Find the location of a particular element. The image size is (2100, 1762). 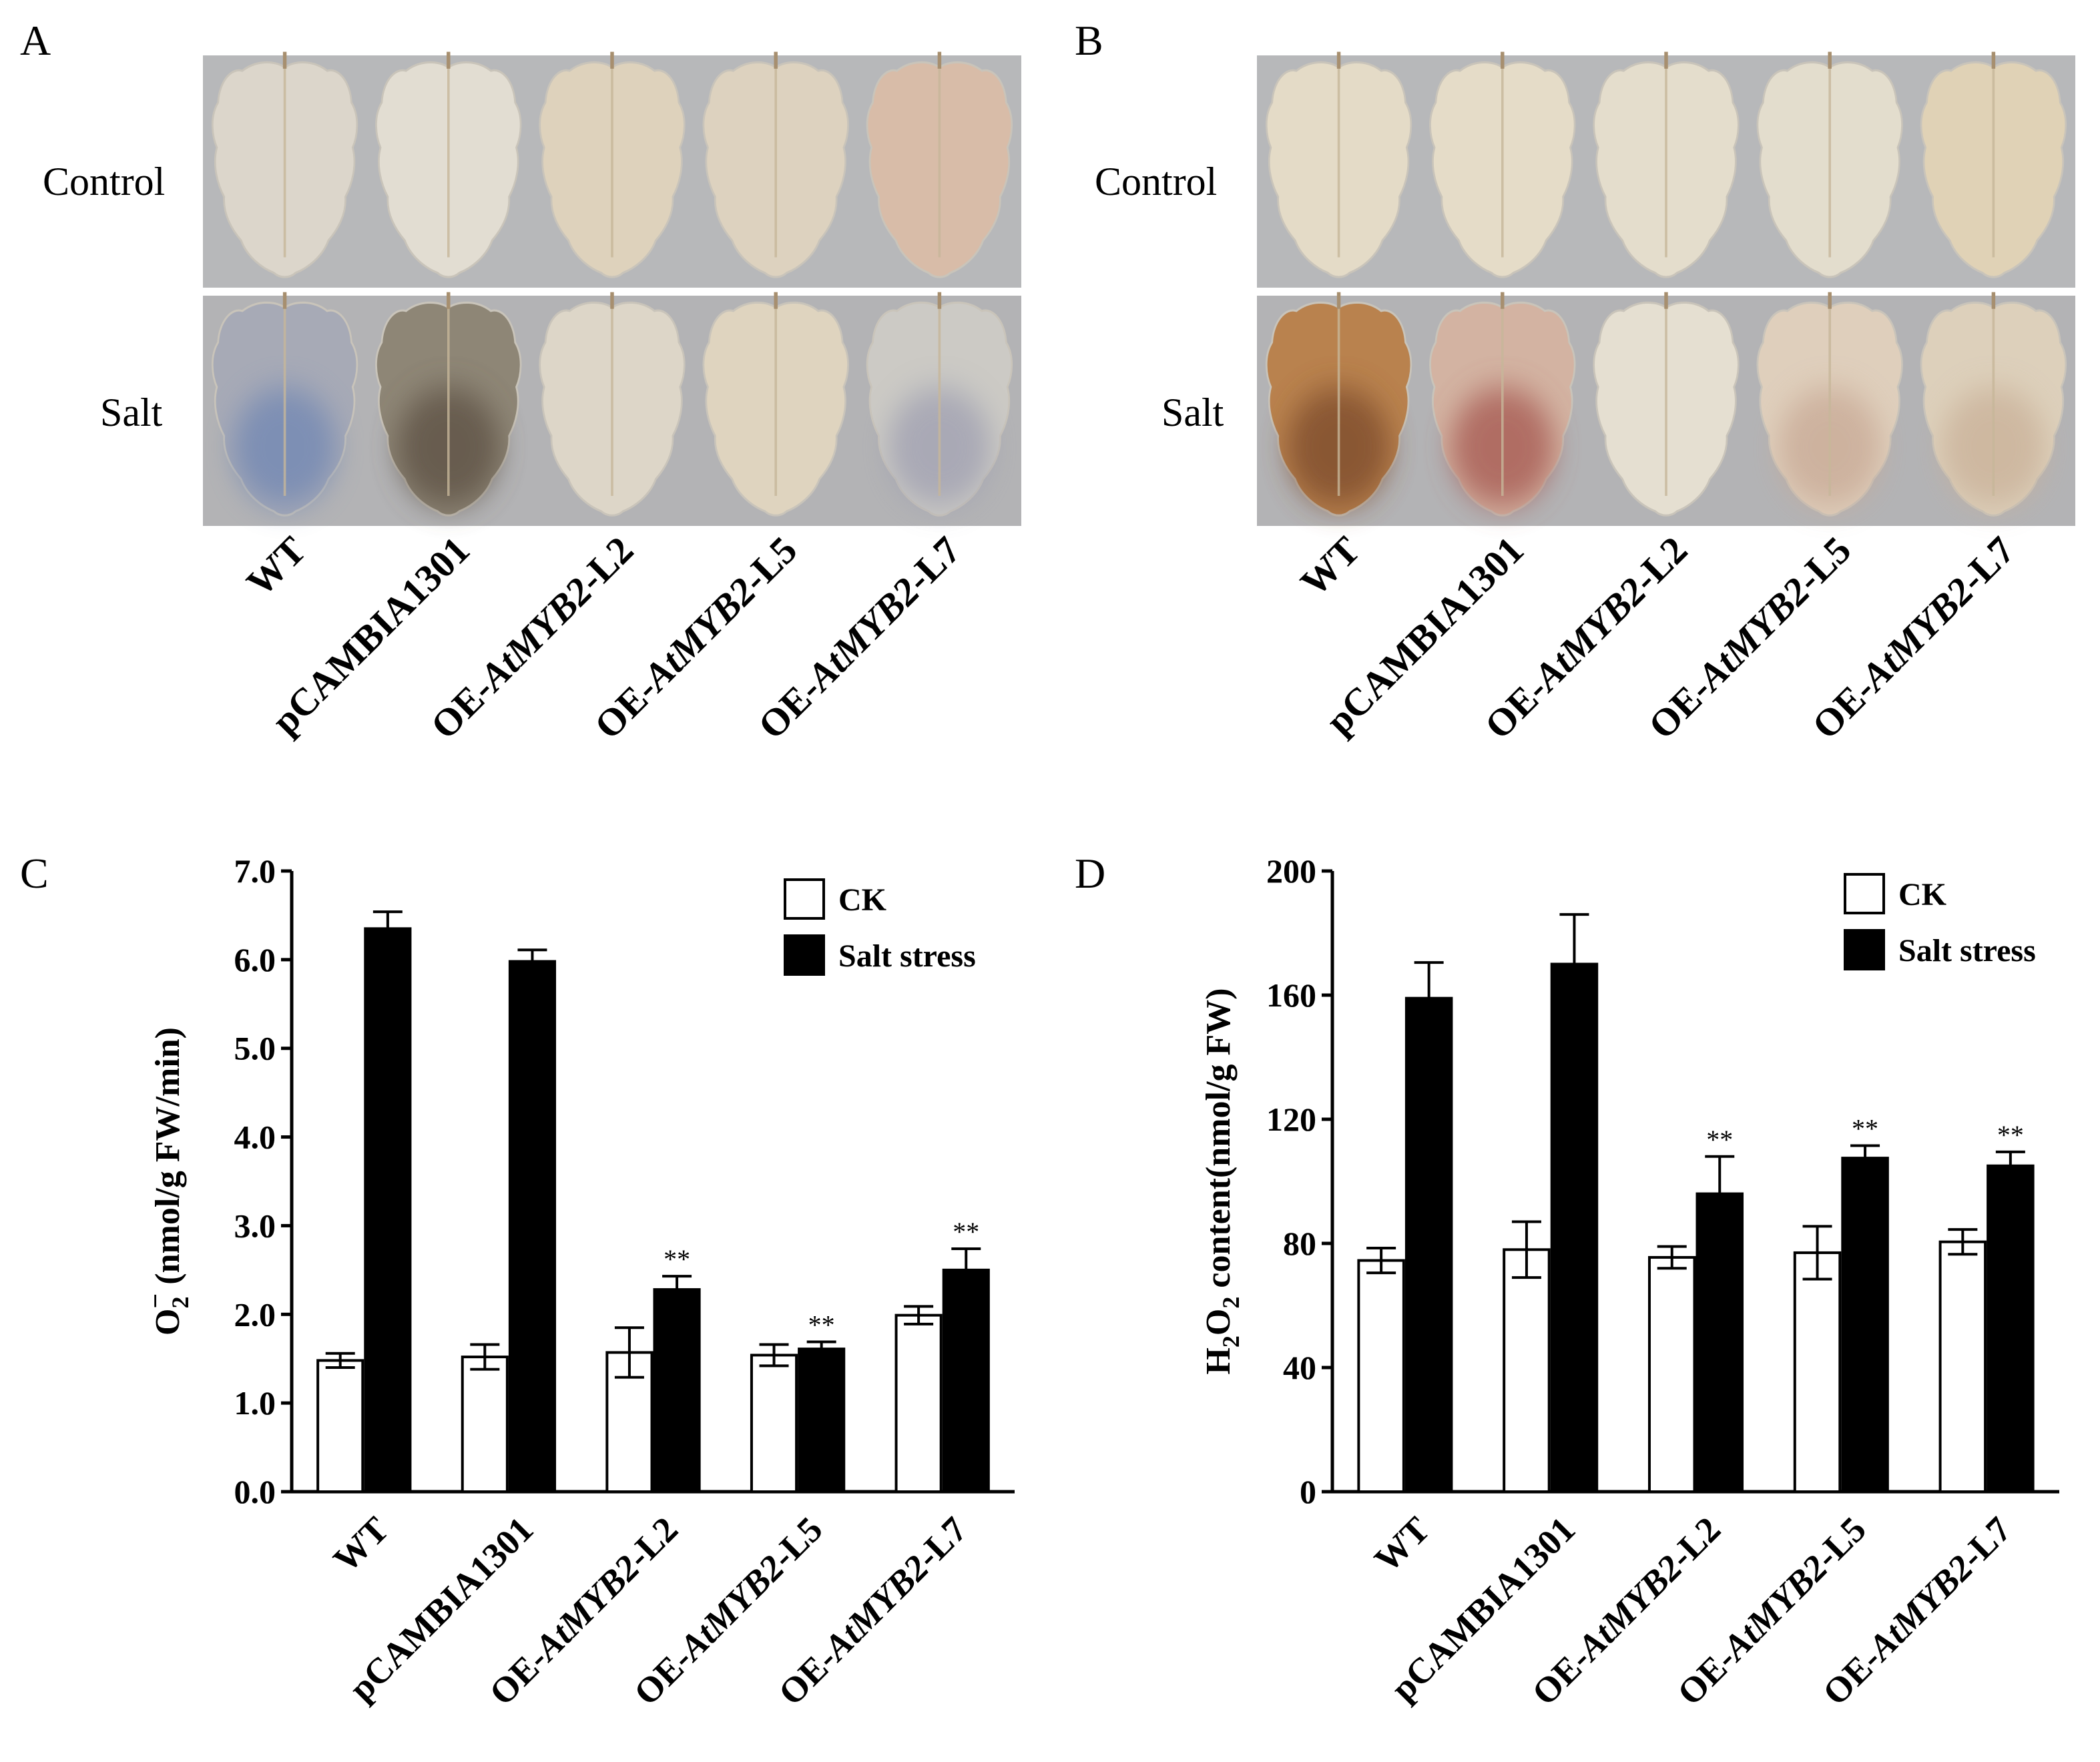

y-tick-label: 200 is located at coordinates (1291, 871).